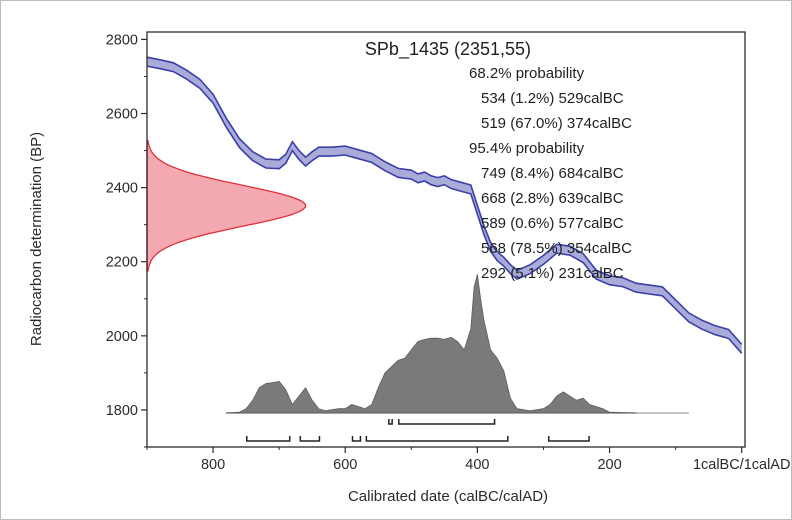 The width and height of the screenshot is (792, 520). What do you see at coordinates (742, 465) in the screenshot?
I see `x-tick-label: 1calBC/1calAD` at bounding box center [742, 465].